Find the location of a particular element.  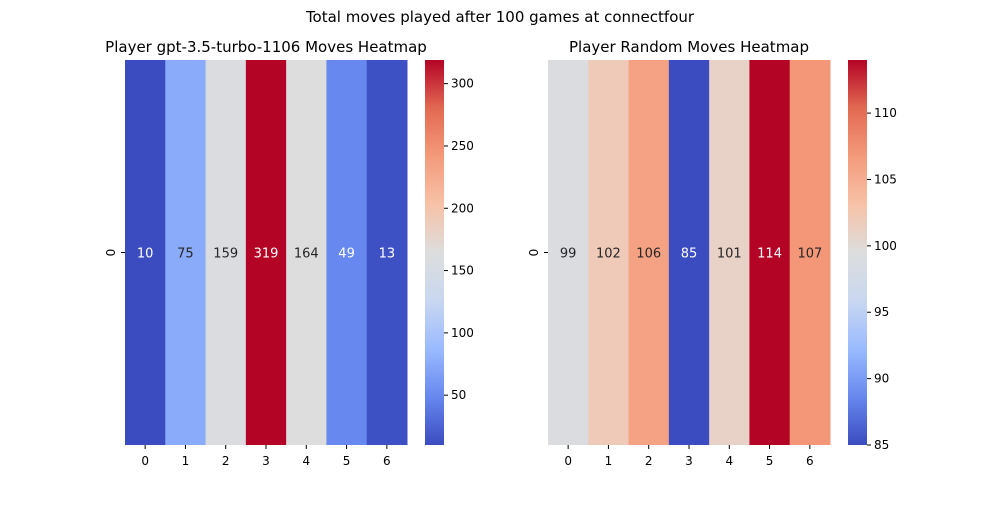

x-tick-label-gpt-5: 5 is located at coordinates (347, 461).